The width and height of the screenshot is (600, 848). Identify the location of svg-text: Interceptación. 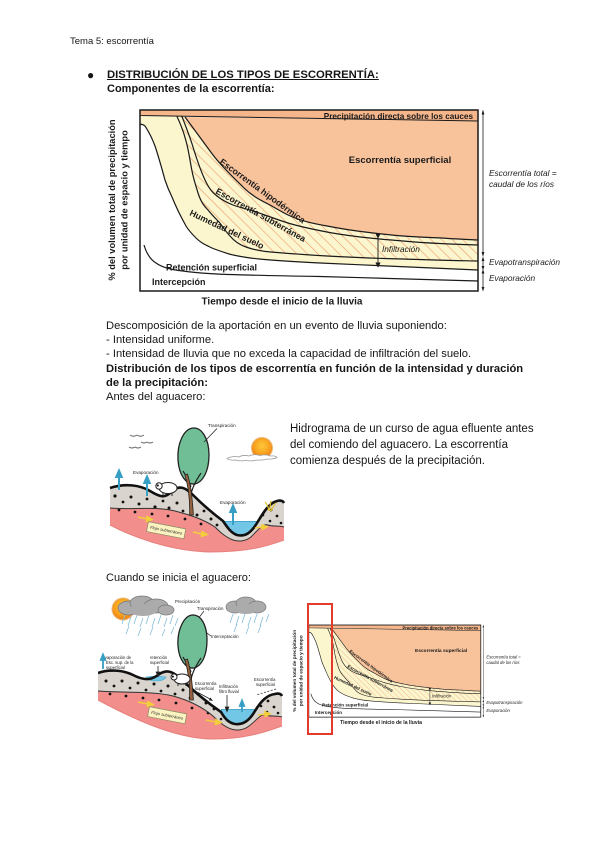
(225, 636).